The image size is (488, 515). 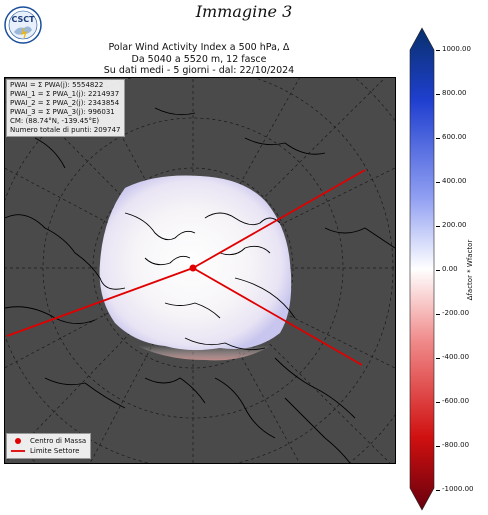 I want to click on stat-pwai-1: PWAI_1 = Σ PWA_1(j): 2214937, so click(x=65, y=94).